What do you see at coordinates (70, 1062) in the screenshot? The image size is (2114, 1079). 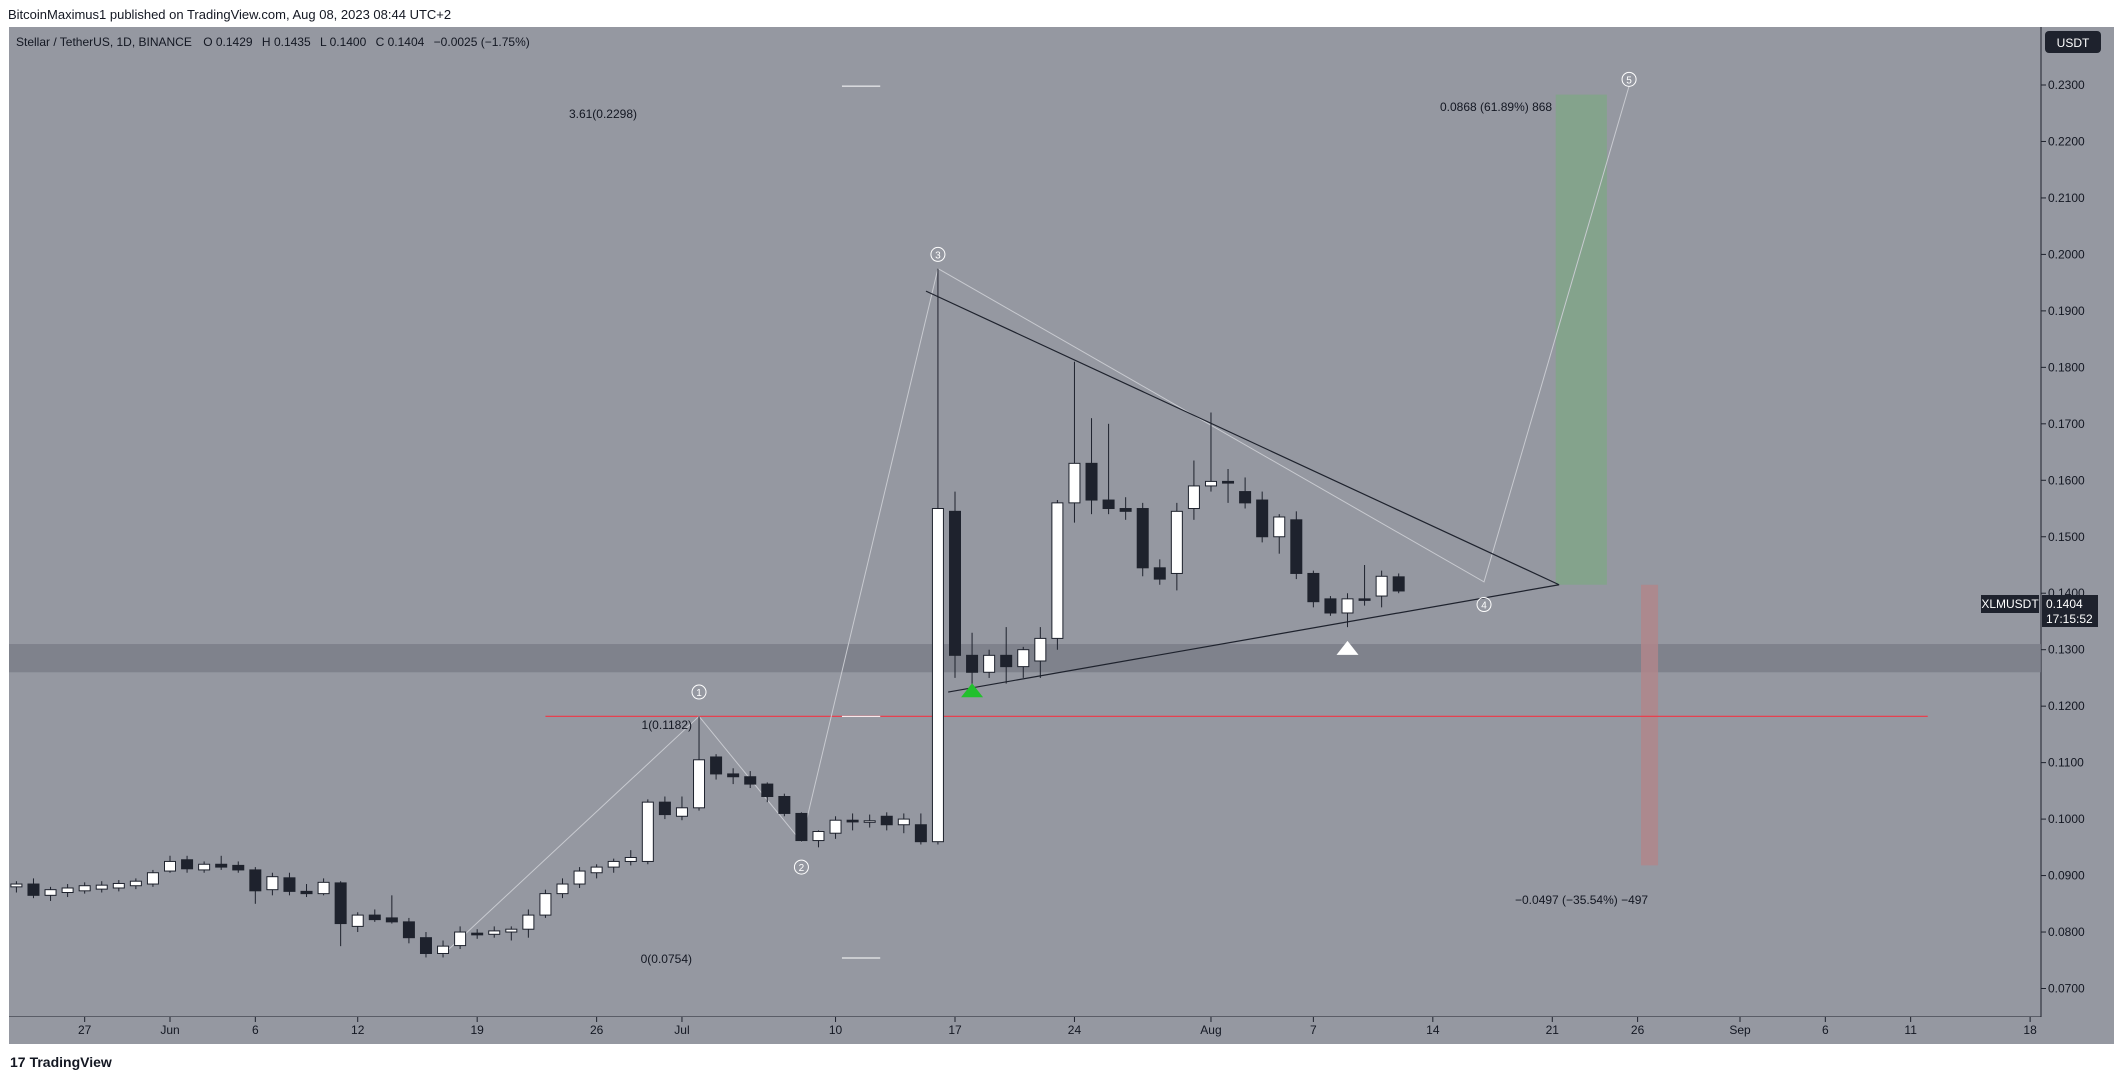 I see `tradingview-logo-text: TradingView` at bounding box center [70, 1062].